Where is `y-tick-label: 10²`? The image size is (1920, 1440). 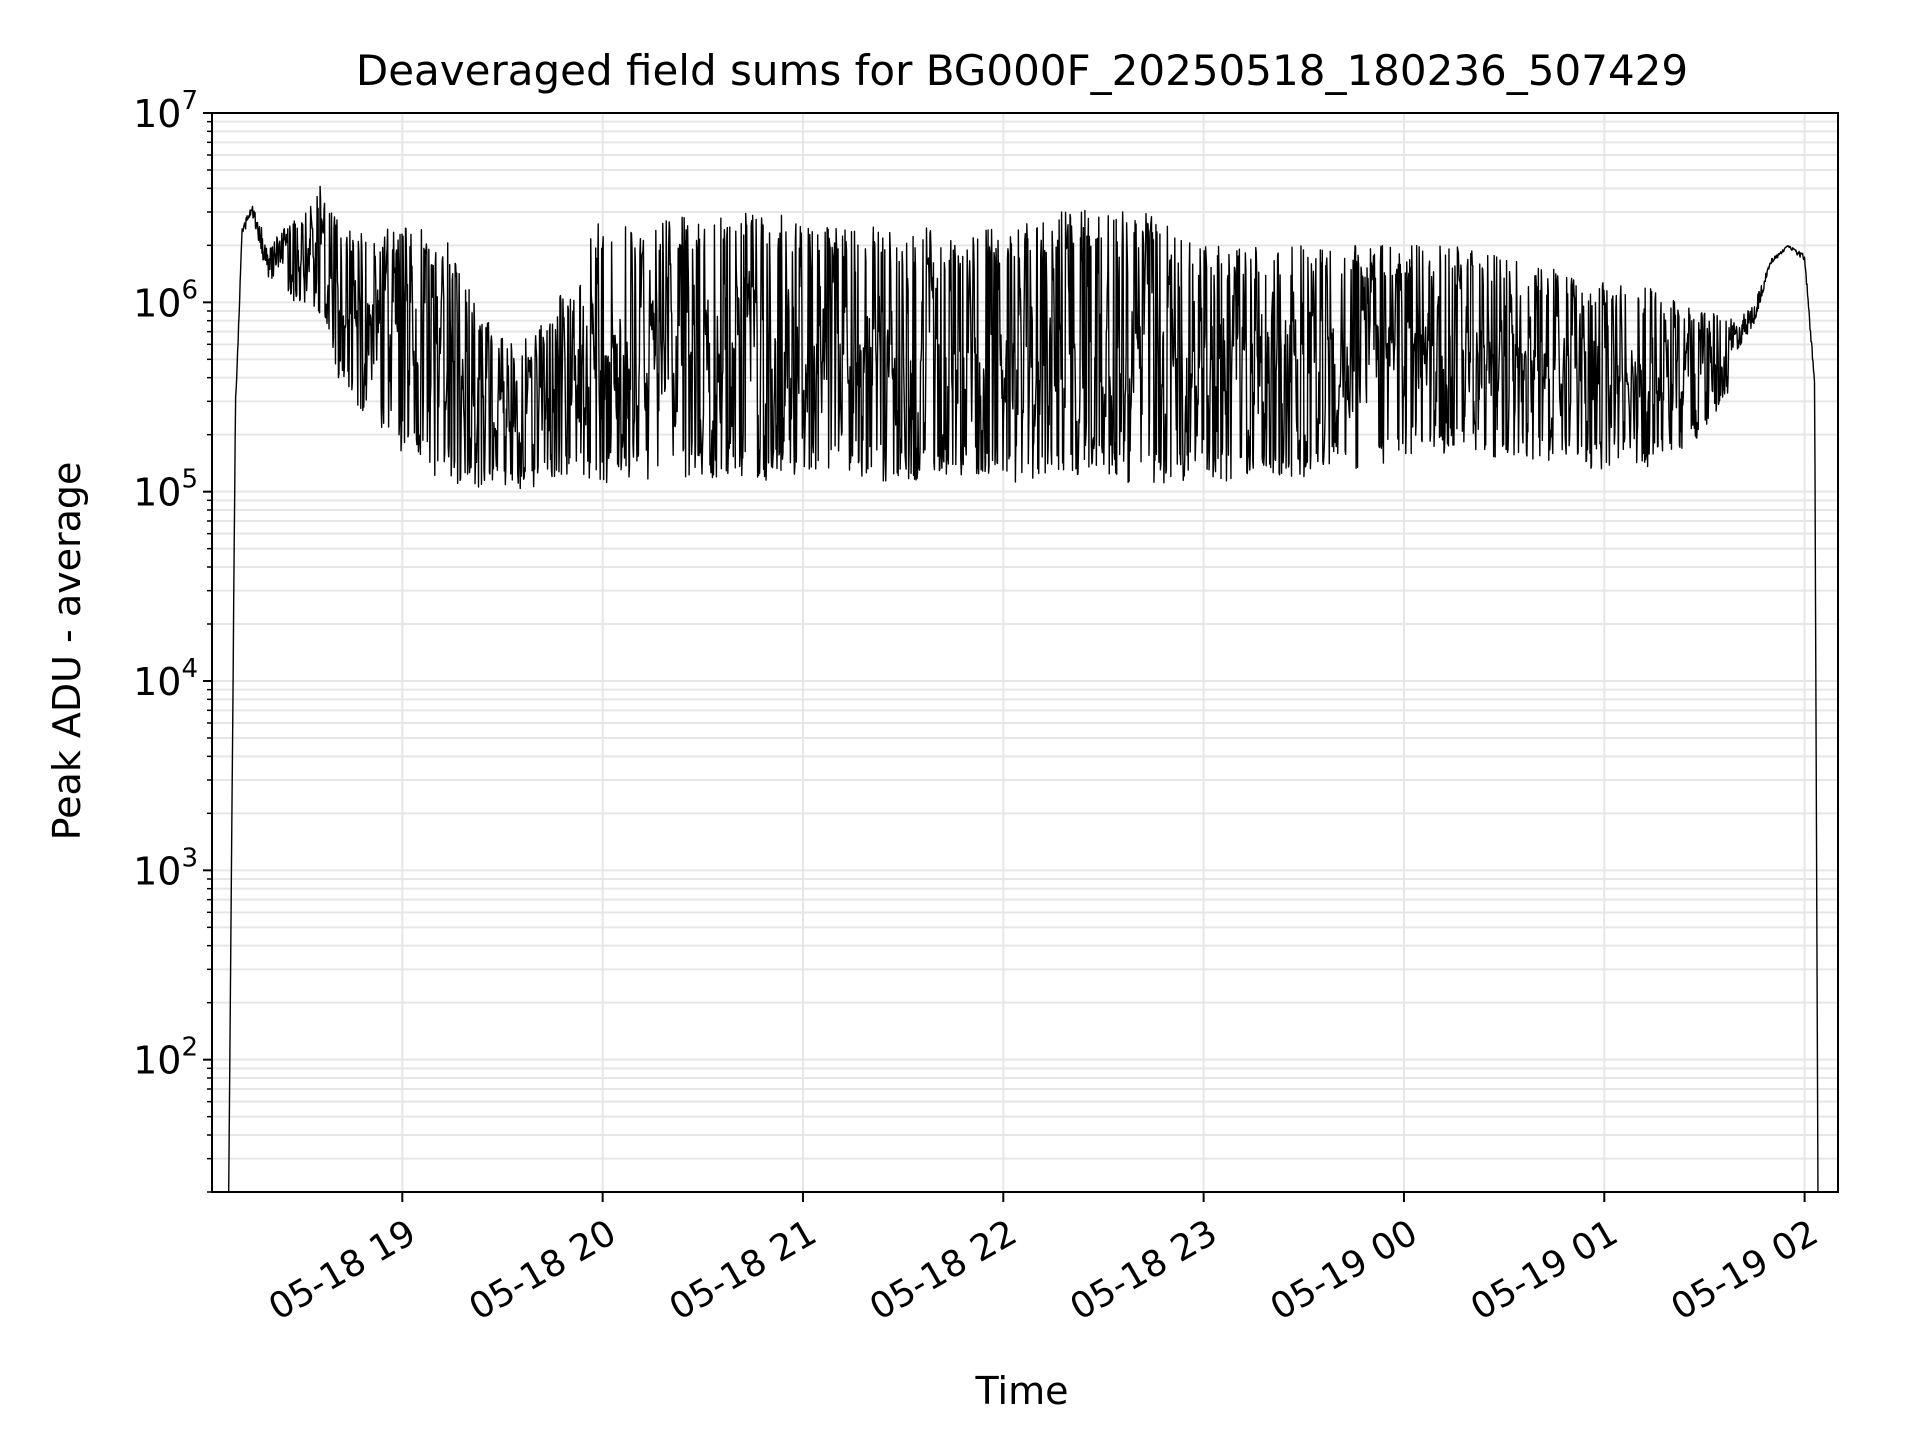
y-tick-label: 10² is located at coordinates (165, 1058).